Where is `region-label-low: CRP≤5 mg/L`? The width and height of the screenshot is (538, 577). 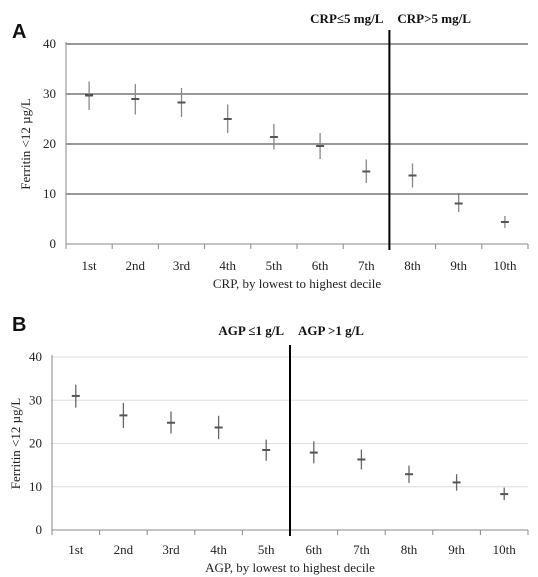
region-label-low: CRP≤5 mg/L is located at coordinates (347, 18).